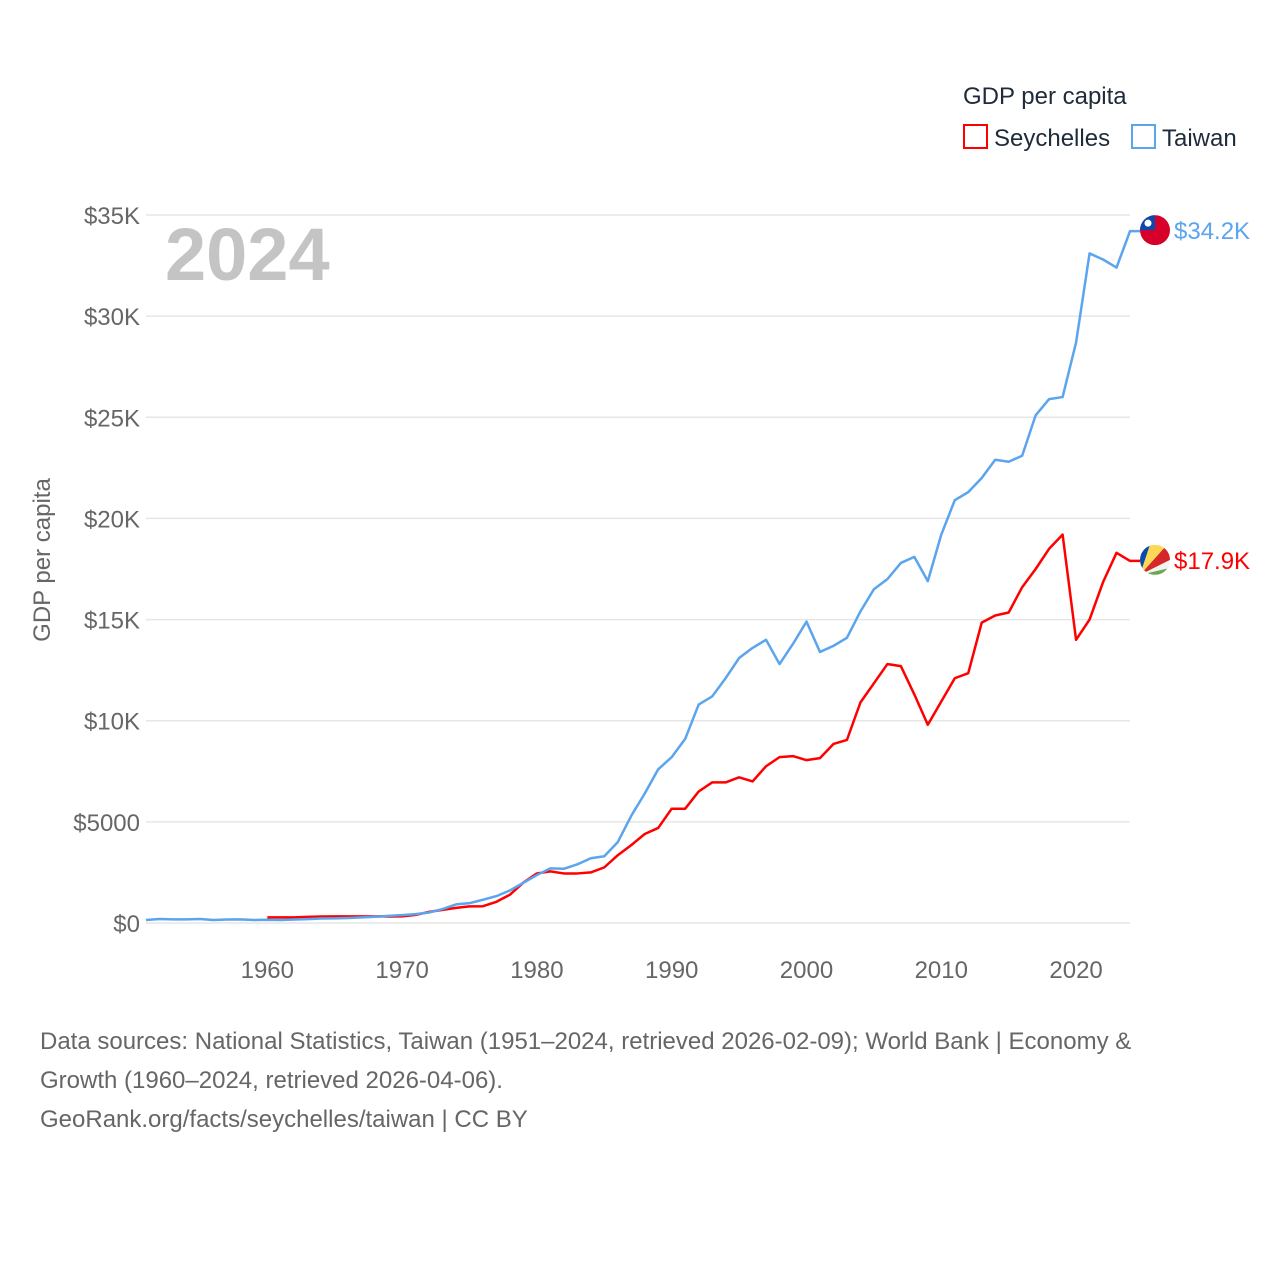  Describe the element at coordinates (112, 317) in the screenshot. I see `y-tick-label: $30K` at that location.